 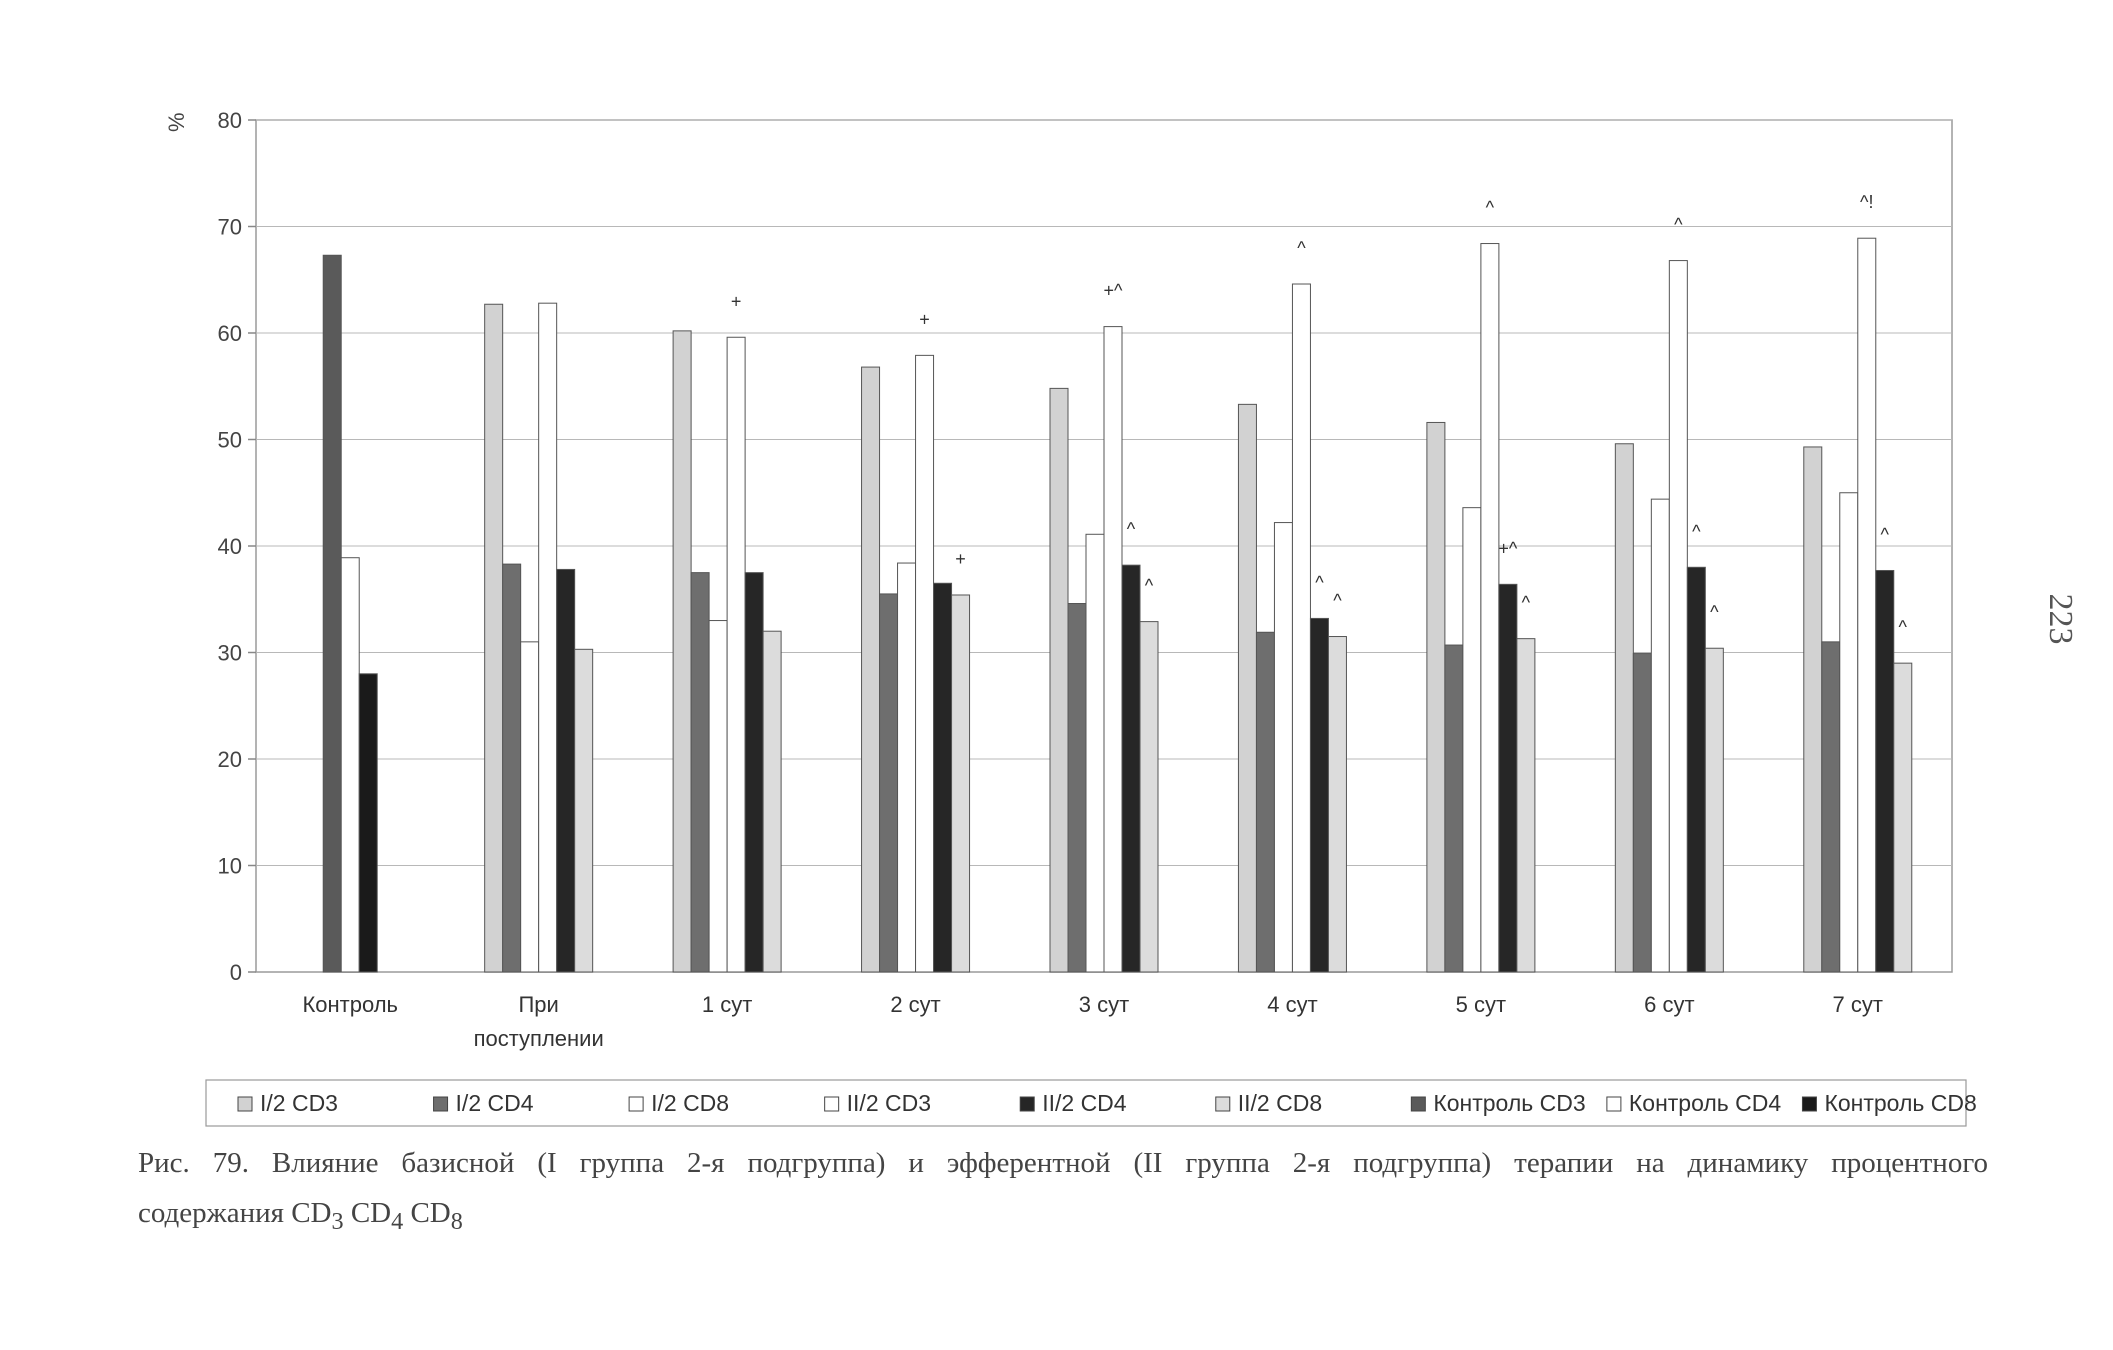 What do you see at coordinates (230, 120) in the screenshot?
I see `y-tick-label: 80` at bounding box center [230, 120].